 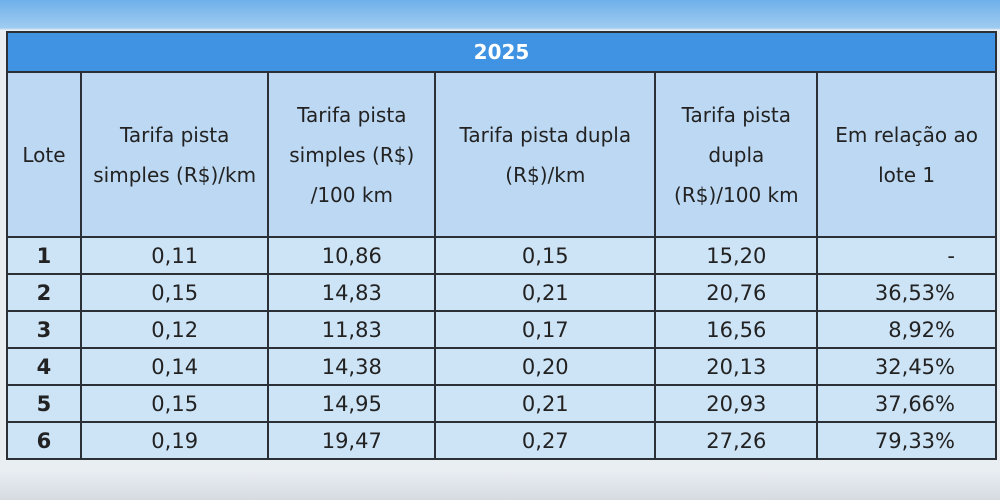 I want to click on table-cell: 32,45%, so click(x=906, y=366).